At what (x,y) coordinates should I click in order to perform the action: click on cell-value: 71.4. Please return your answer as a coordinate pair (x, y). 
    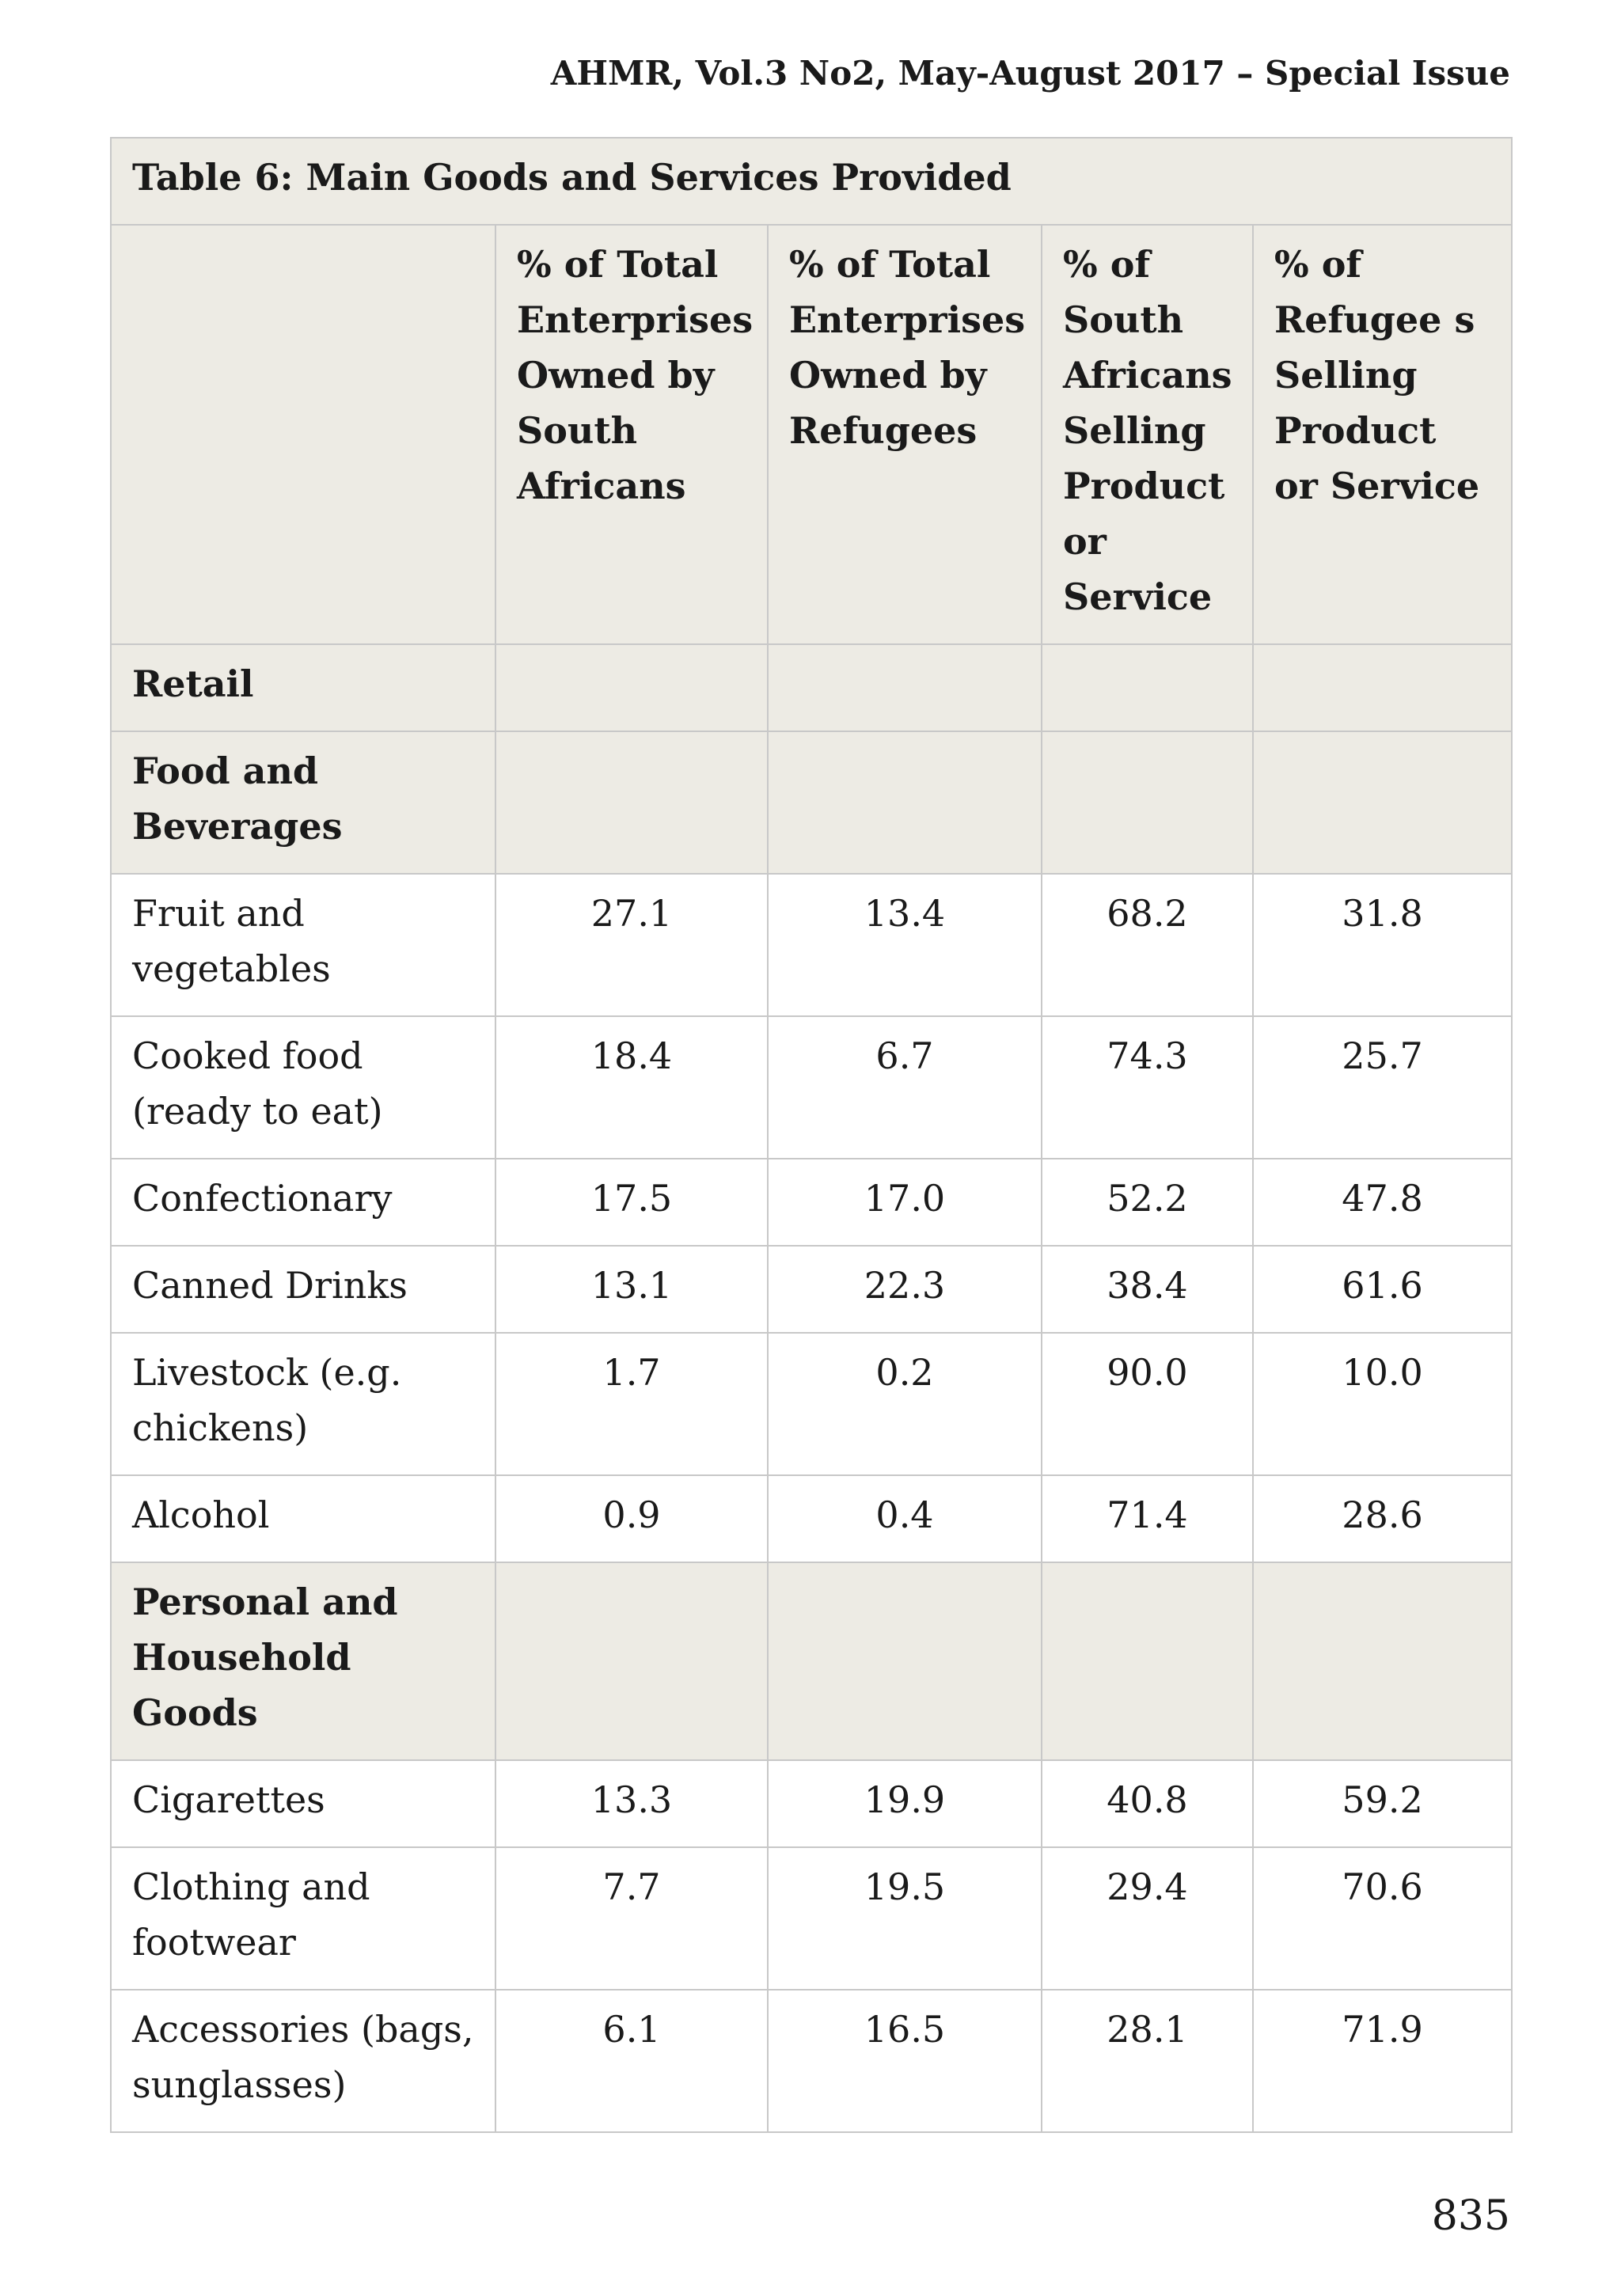
    Looking at the image, I should click on (1147, 1518).